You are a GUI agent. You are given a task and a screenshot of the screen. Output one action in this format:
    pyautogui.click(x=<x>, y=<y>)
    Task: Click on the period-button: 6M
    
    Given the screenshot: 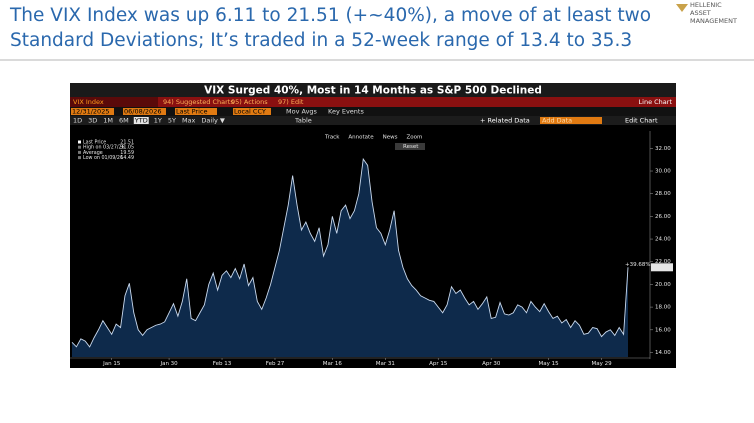 What is the action you would take?
    pyautogui.click(x=124, y=121)
    